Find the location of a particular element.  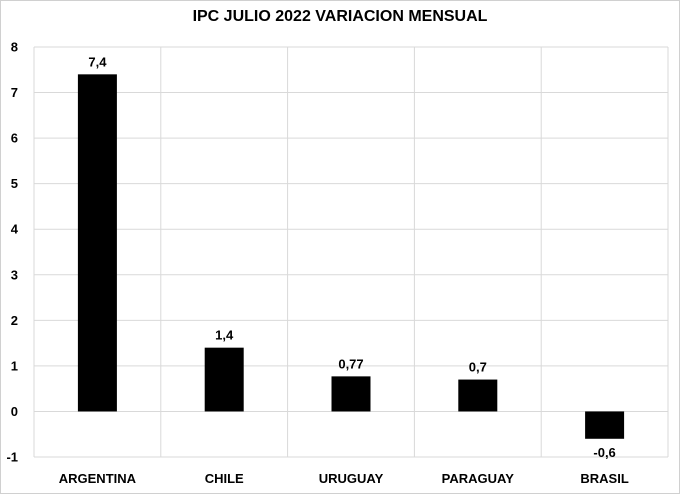

y-tick-label: 1 is located at coordinates (14, 365).